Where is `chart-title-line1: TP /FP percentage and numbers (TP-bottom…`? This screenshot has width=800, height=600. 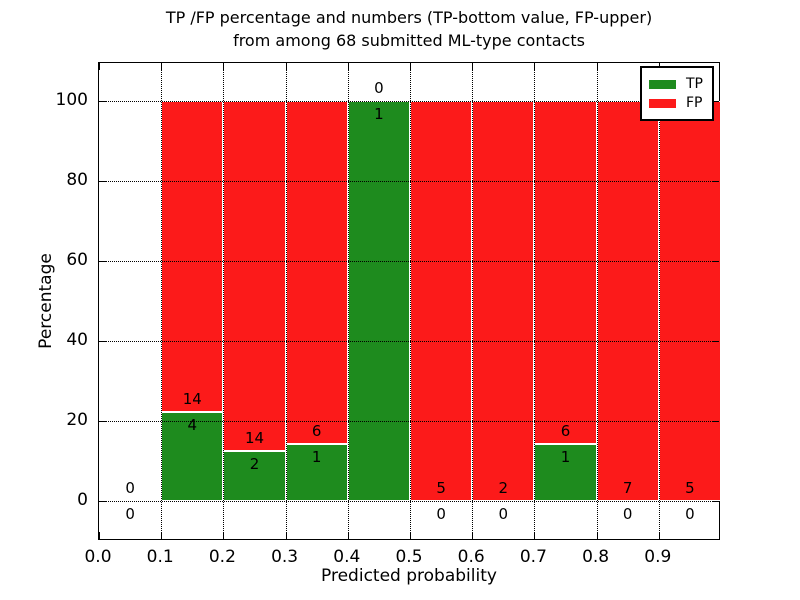 chart-title-line1: TP /FP percentage and numbers (TP-bottom… is located at coordinates (409, 17).